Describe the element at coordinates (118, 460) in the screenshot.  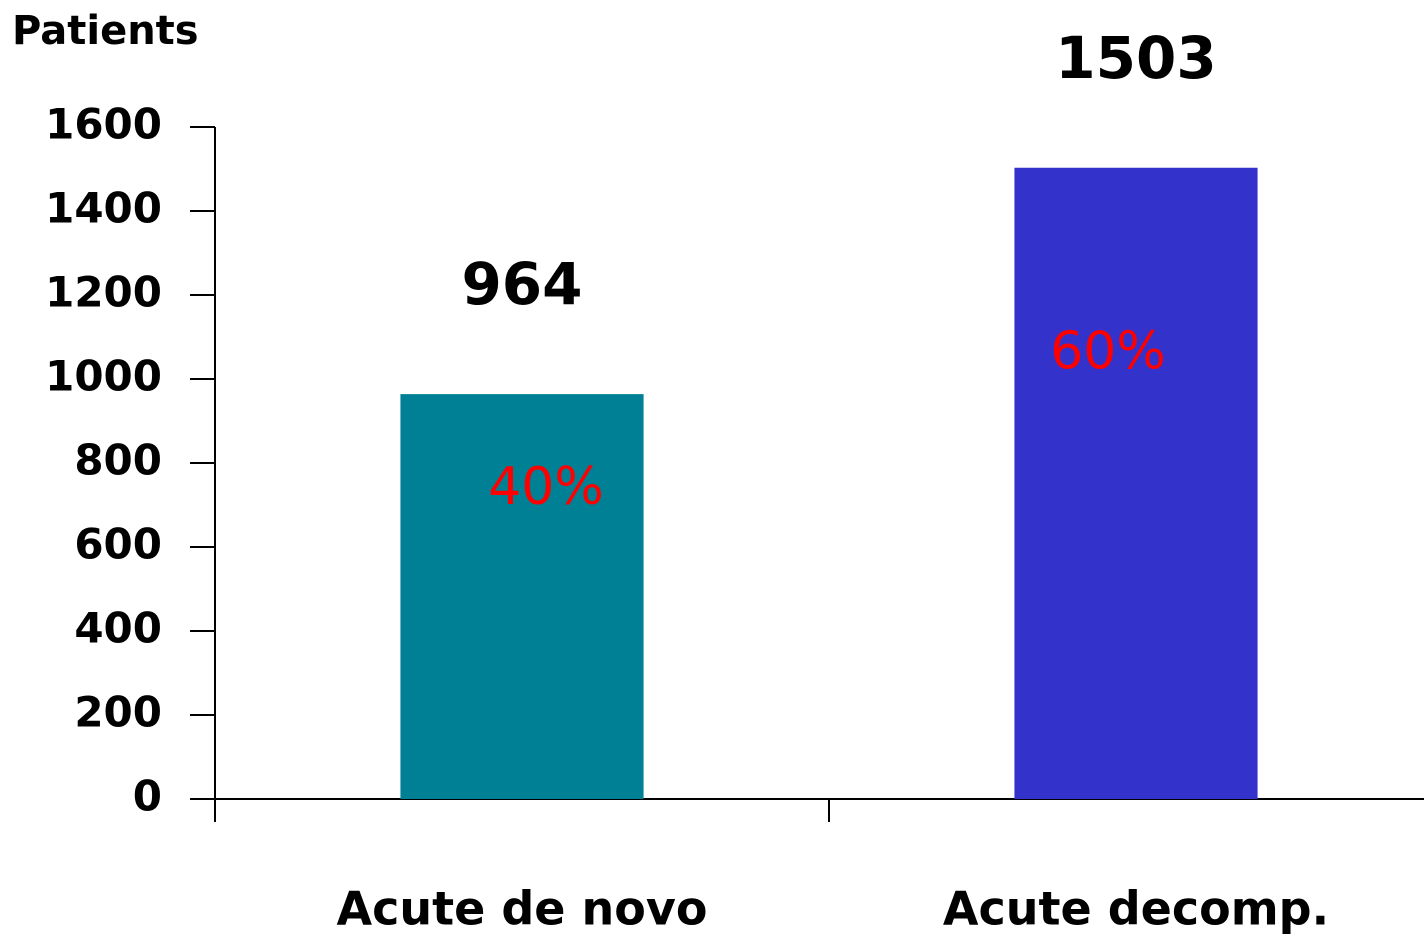
I see `y-tick-label: 800` at that location.